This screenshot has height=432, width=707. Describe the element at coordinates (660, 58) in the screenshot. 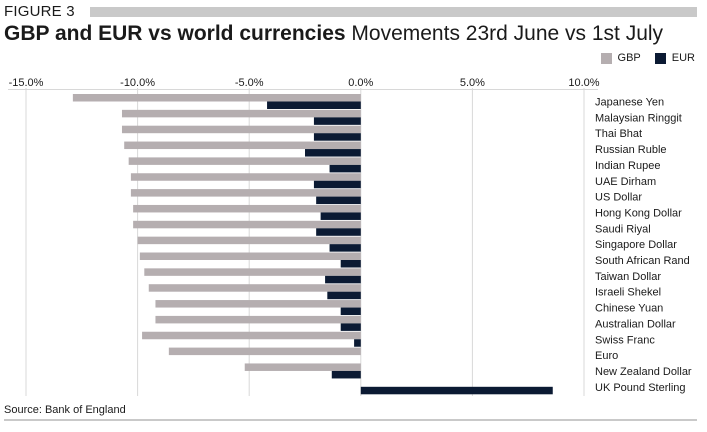

I see `legend-swatch-eur` at that location.